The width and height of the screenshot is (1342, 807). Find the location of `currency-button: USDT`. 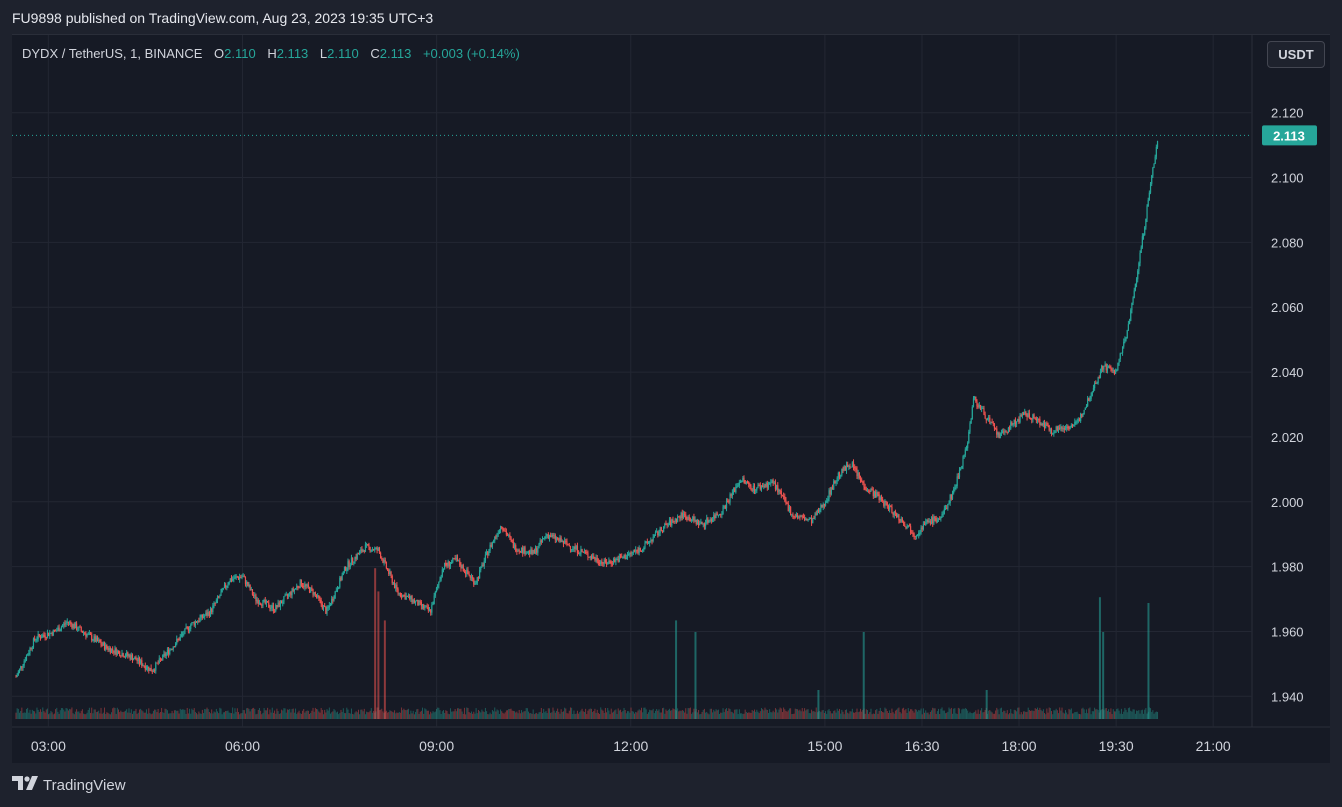

currency-button: USDT is located at coordinates (1296, 54).